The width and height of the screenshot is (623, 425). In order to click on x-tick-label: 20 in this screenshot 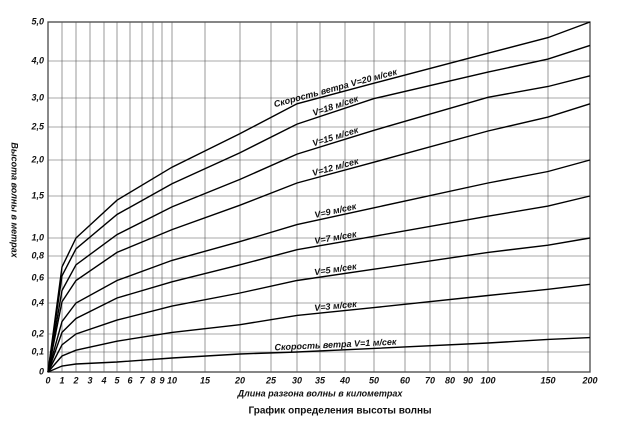, I will do `click(239, 380)`.